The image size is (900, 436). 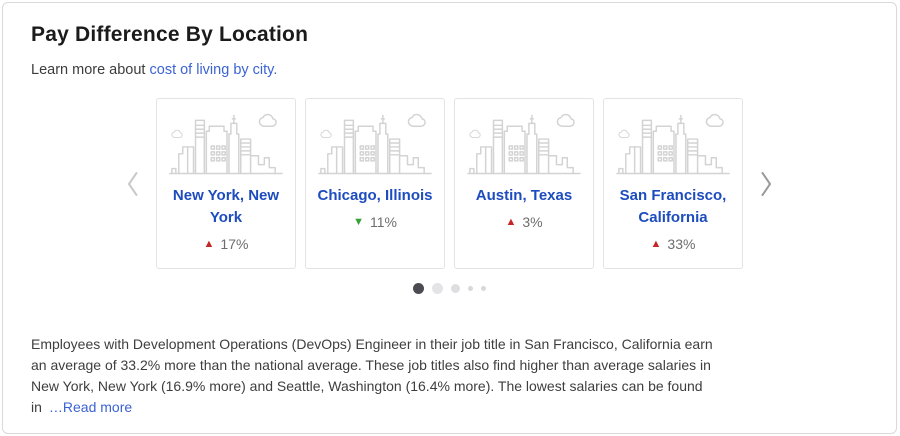 What do you see at coordinates (449, 288) in the screenshot?
I see `pagination-dots` at bounding box center [449, 288].